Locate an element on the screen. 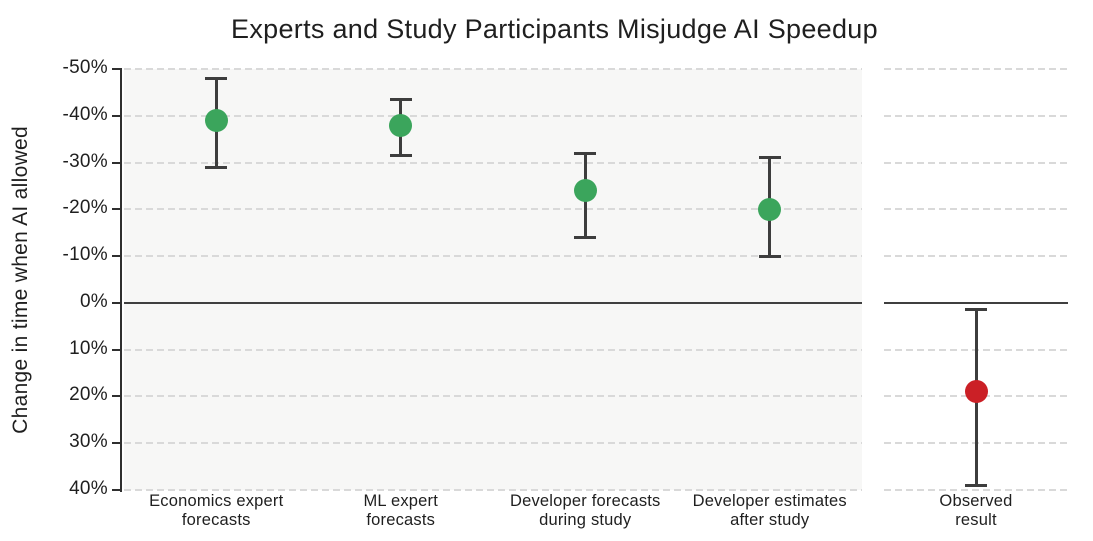 This screenshot has width=1093, height=541. y-tick-label: -40% is located at coordinates (85, 114).